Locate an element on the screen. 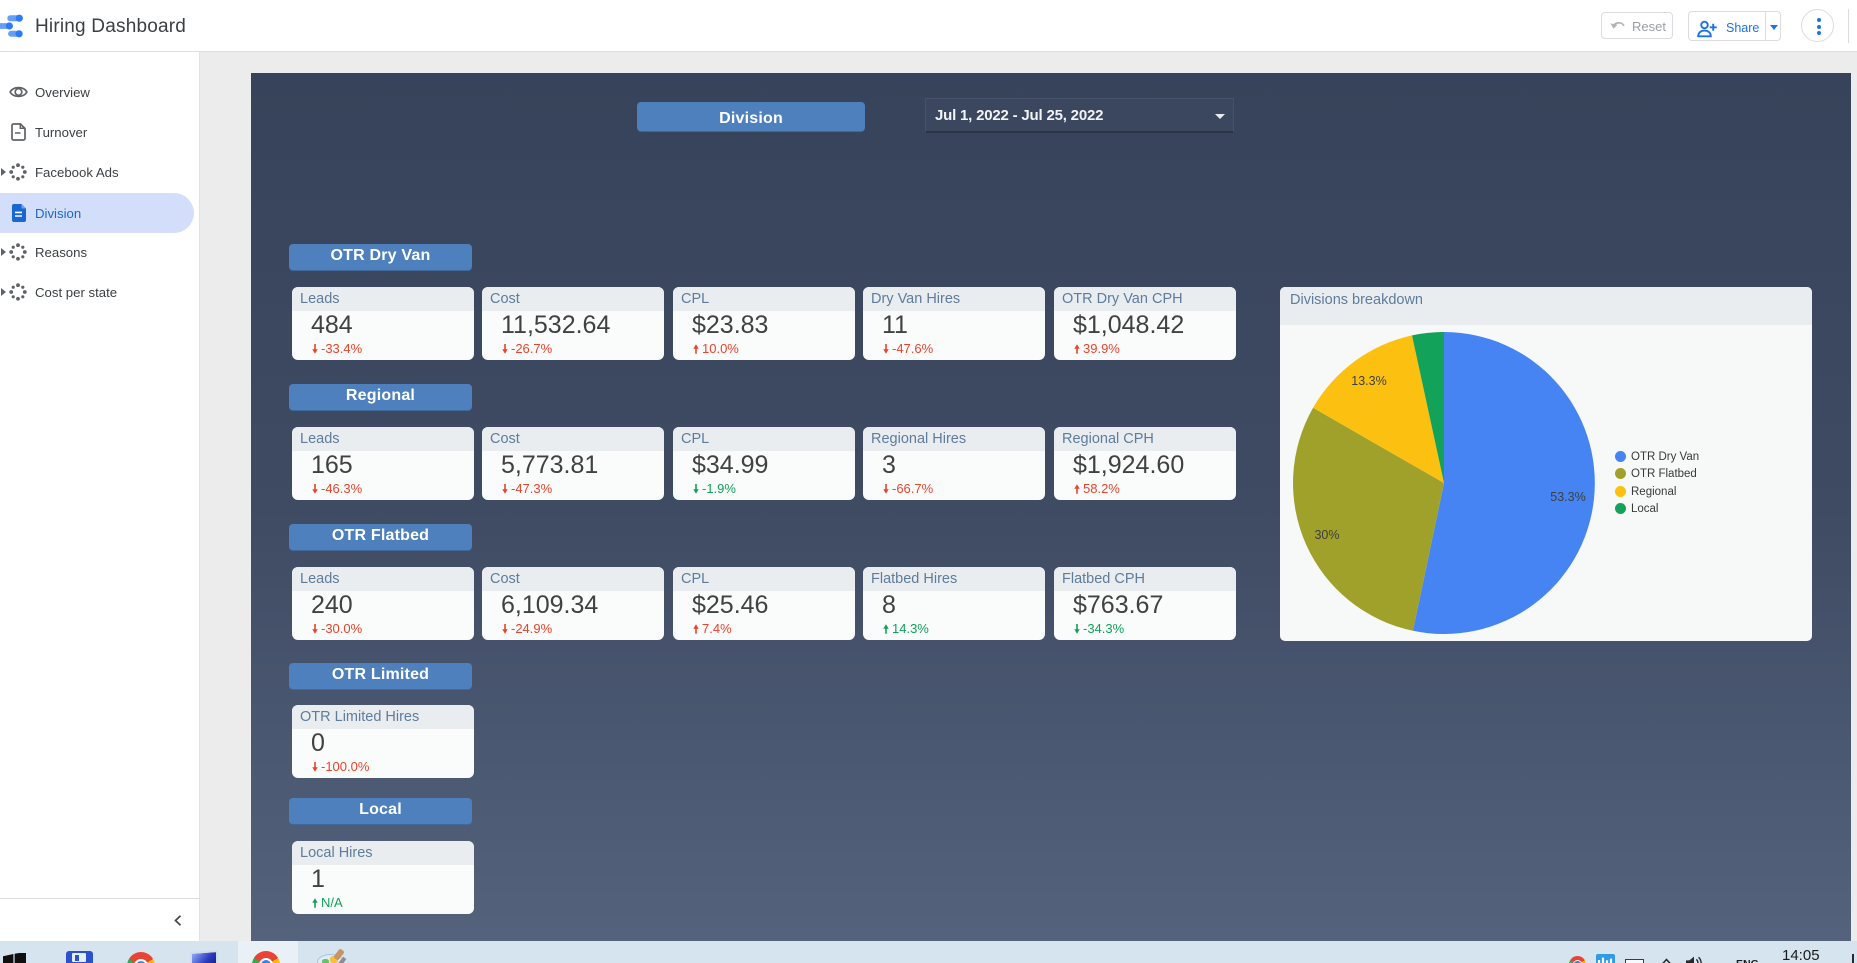 This screenshot has width=1857, height=963. svg-text: 13.3% is located at coordinates (1368, 381).